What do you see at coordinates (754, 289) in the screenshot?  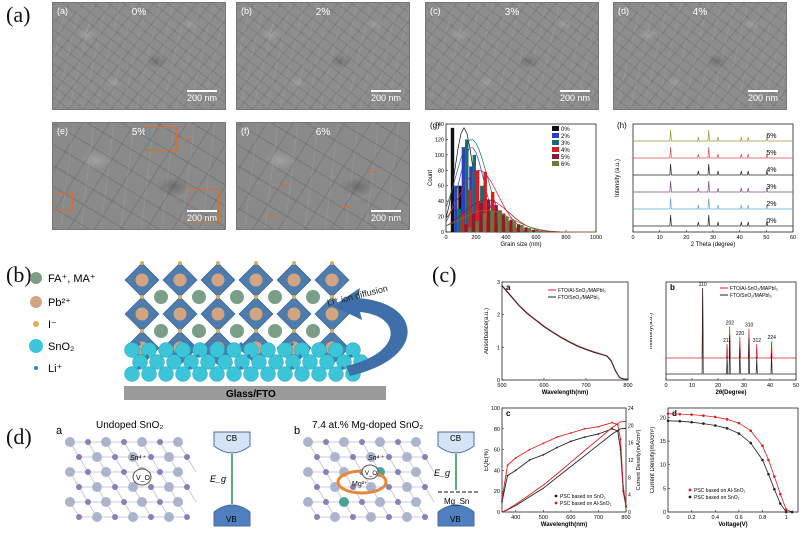 I see `legend-label: FTO/Al-SnO₂/MAPbI₃` at bounding box center [754, 289].